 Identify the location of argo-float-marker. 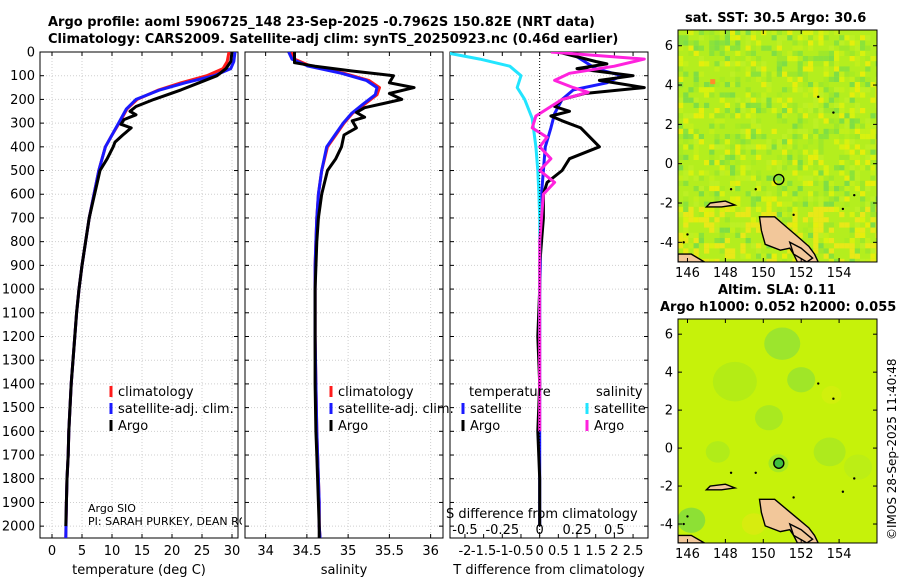
(779, 463).